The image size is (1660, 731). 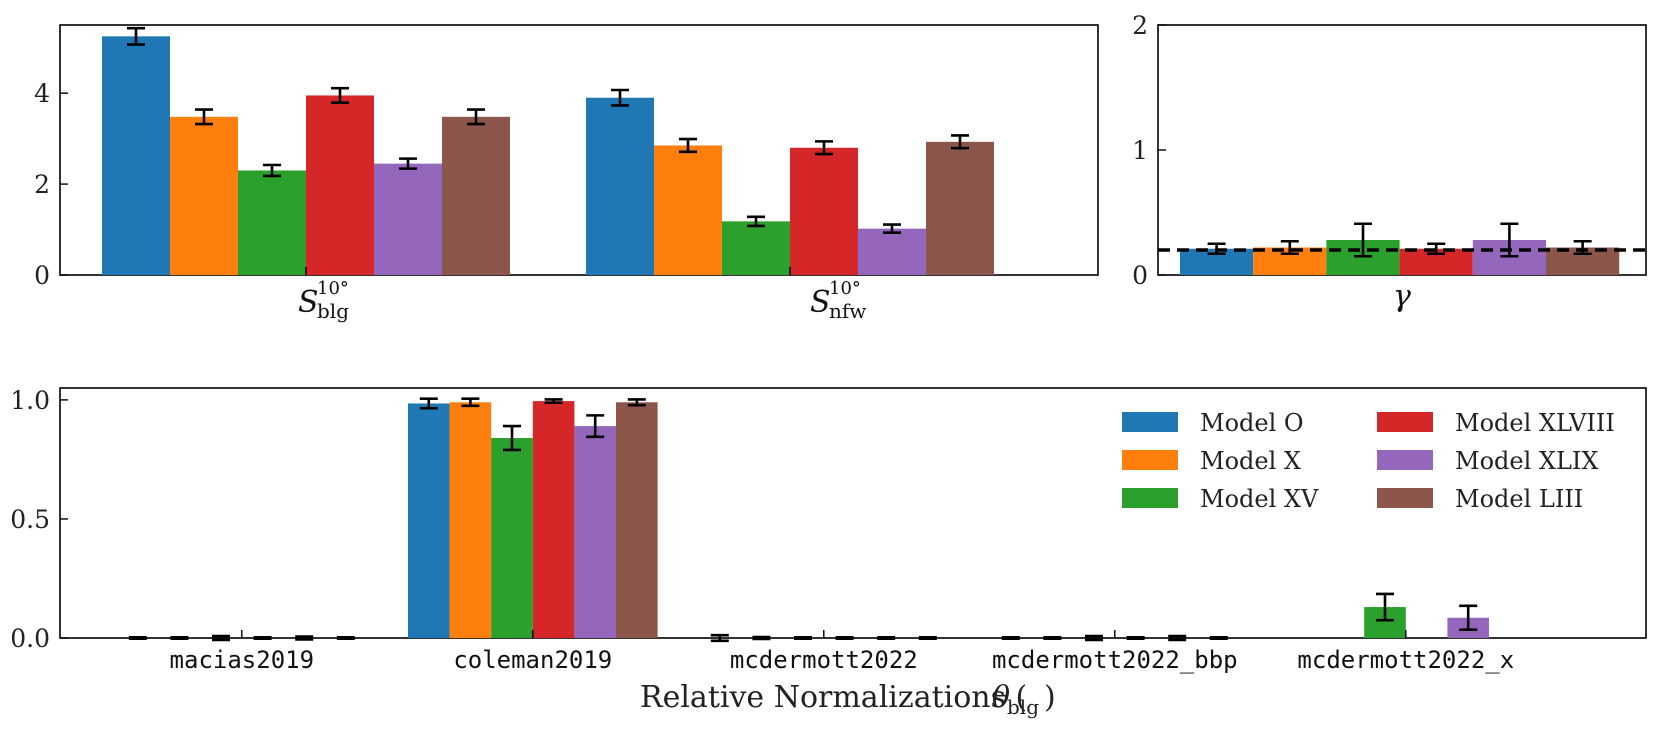 I want to click on errorbar-mcdermott2022-model-x, so click(x=761, y=638).